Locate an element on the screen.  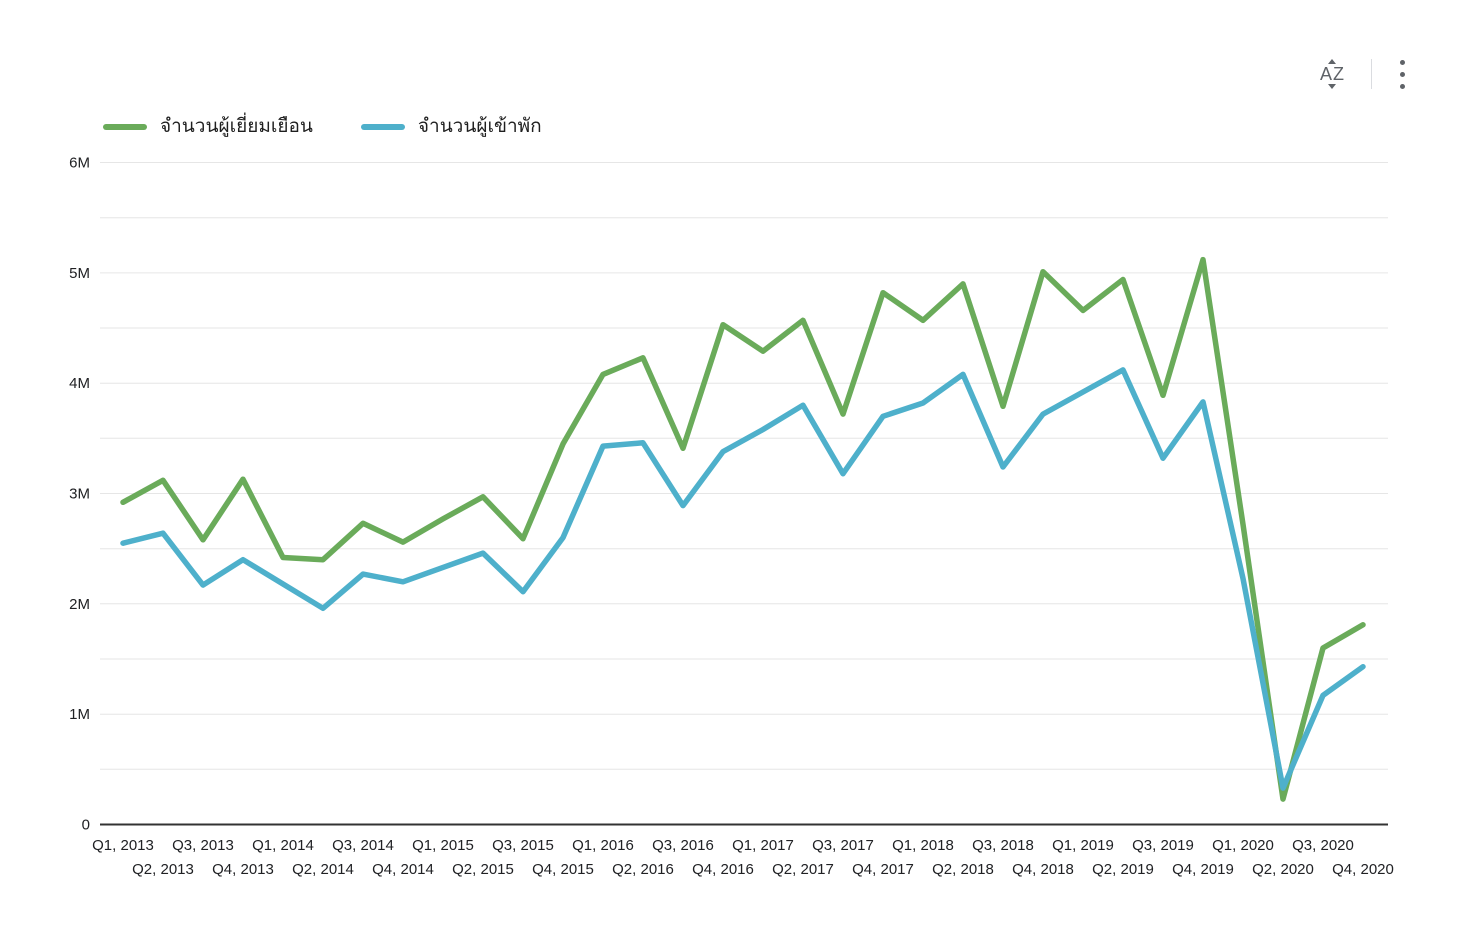
x-tick-label: Q2, 2019 is located at coordinates (1123, 869).